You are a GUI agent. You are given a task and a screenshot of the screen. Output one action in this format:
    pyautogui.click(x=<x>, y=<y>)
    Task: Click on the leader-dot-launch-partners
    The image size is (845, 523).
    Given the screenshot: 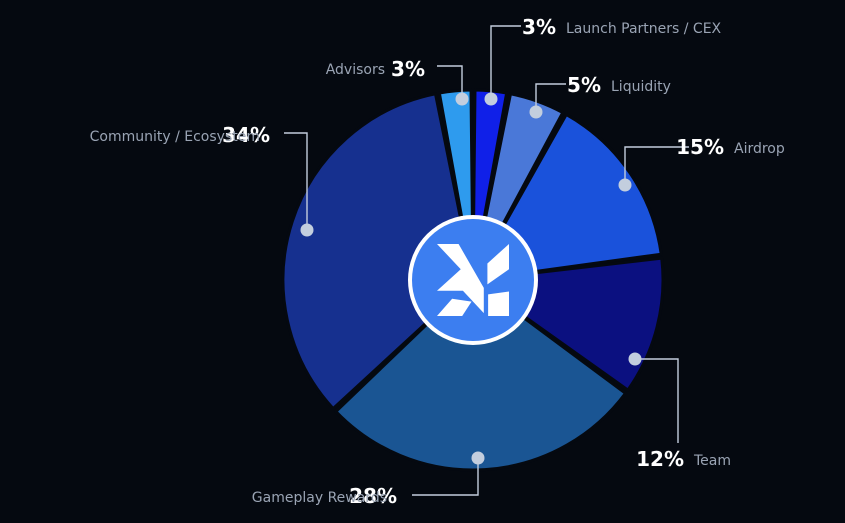 What is the action you would take?
    pyautogui.click(x=491, y=99)
    